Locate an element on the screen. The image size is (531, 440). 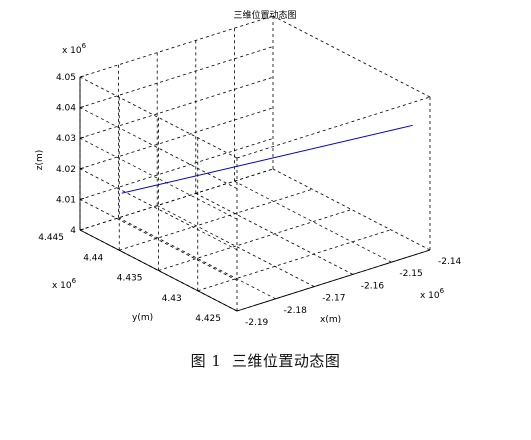
y-tick-label: 4.435 is located at coordinates (130, 279).